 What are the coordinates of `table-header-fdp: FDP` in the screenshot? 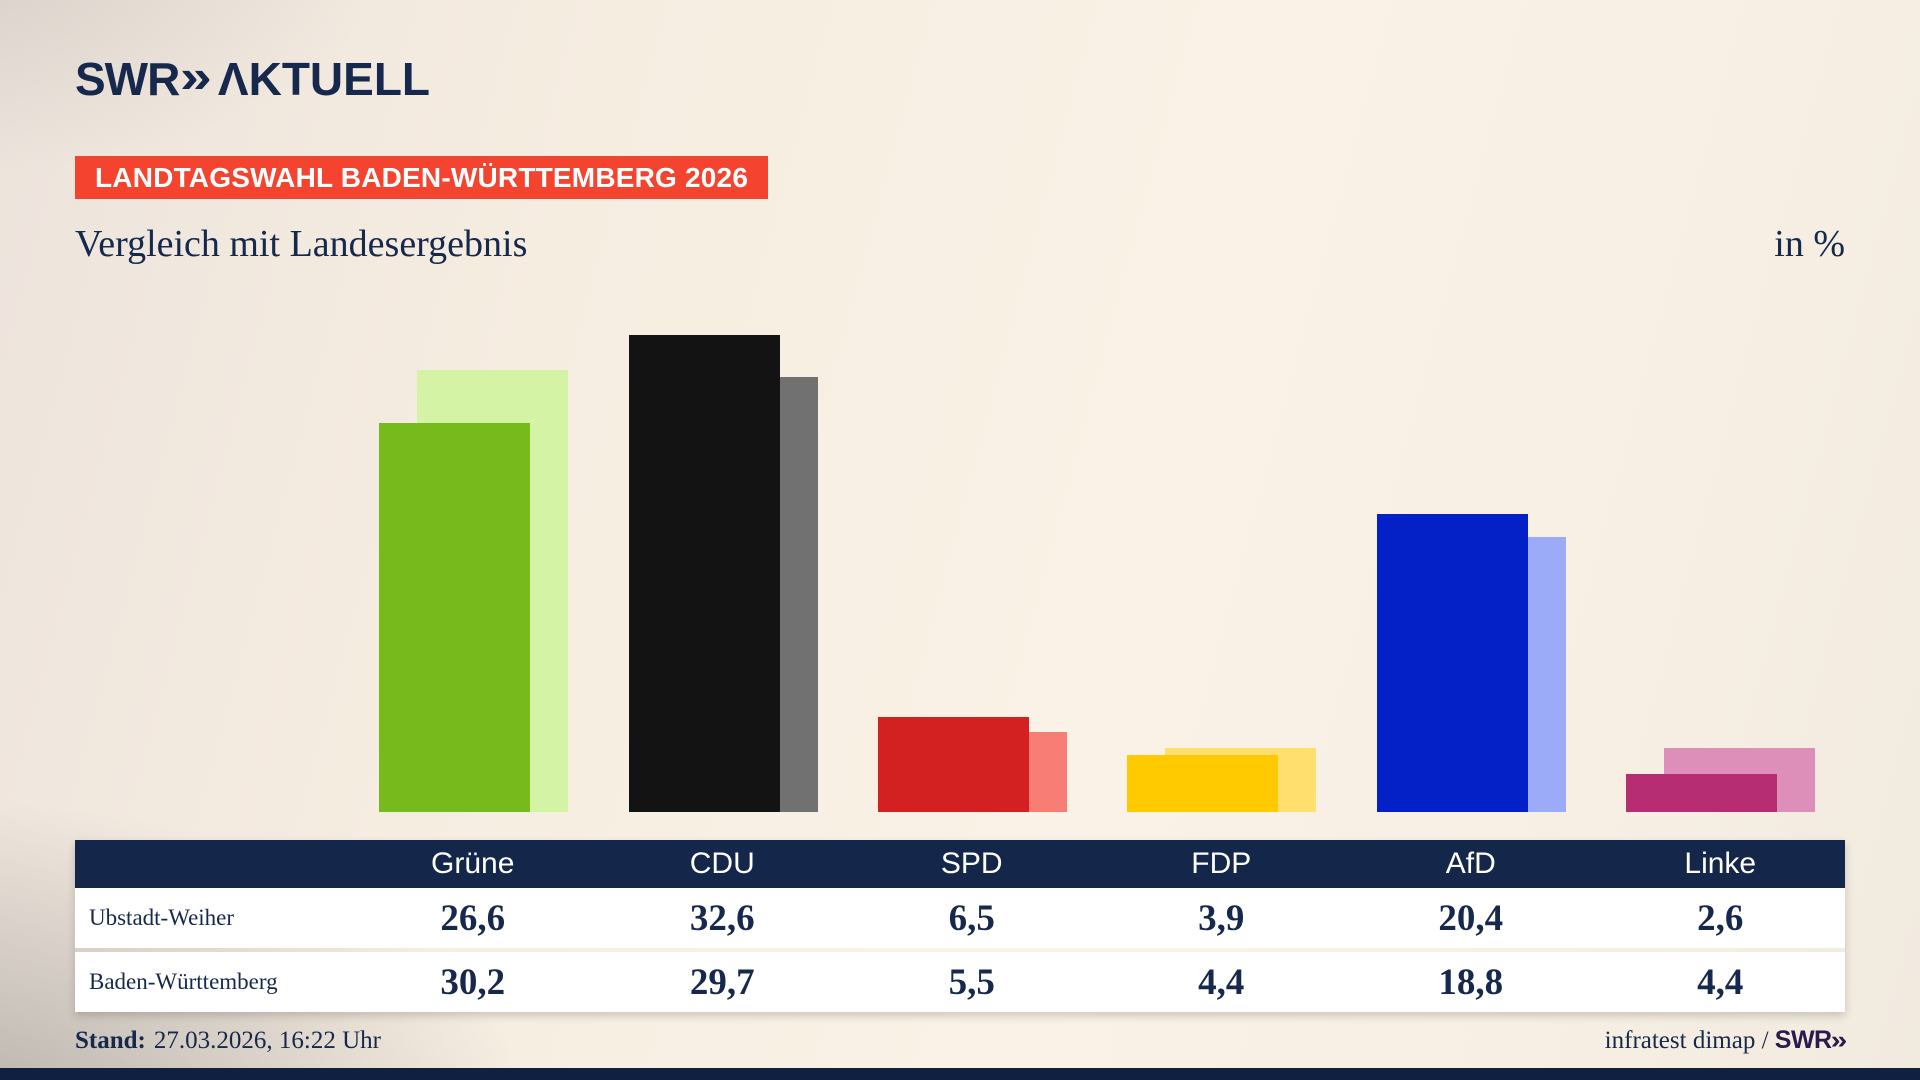 It's located at (1221, 863).